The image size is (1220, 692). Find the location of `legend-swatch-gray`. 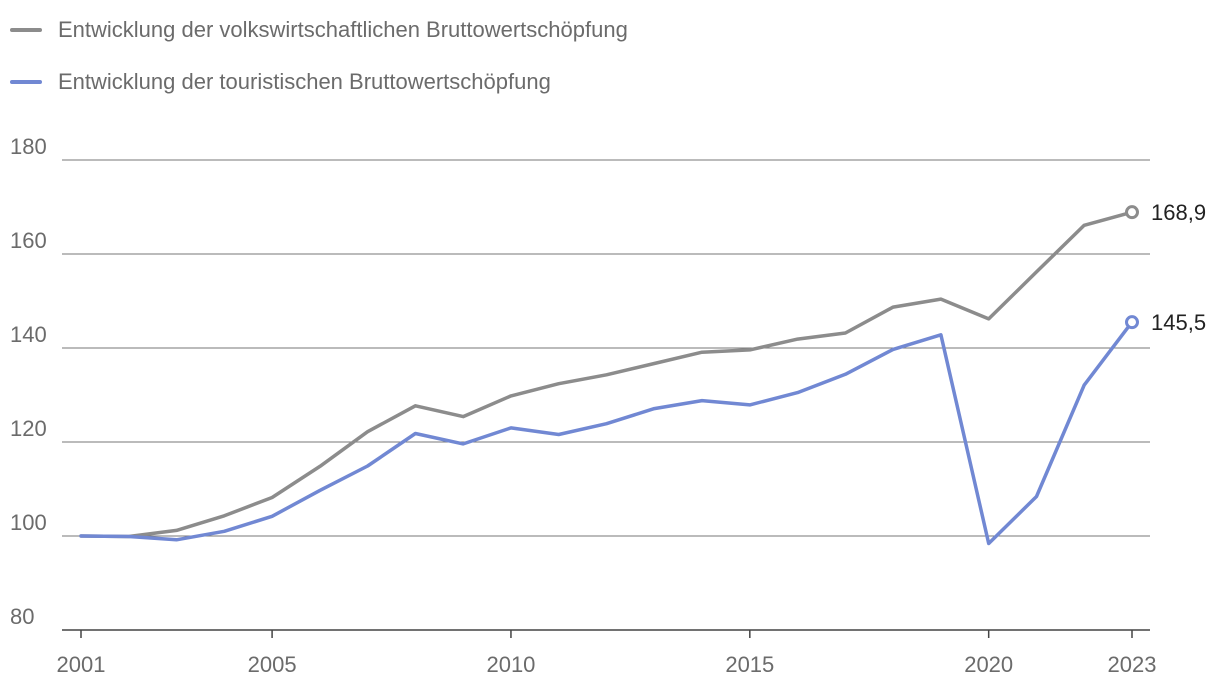

legend-swatch-gray is located at coordinates (26, 30).